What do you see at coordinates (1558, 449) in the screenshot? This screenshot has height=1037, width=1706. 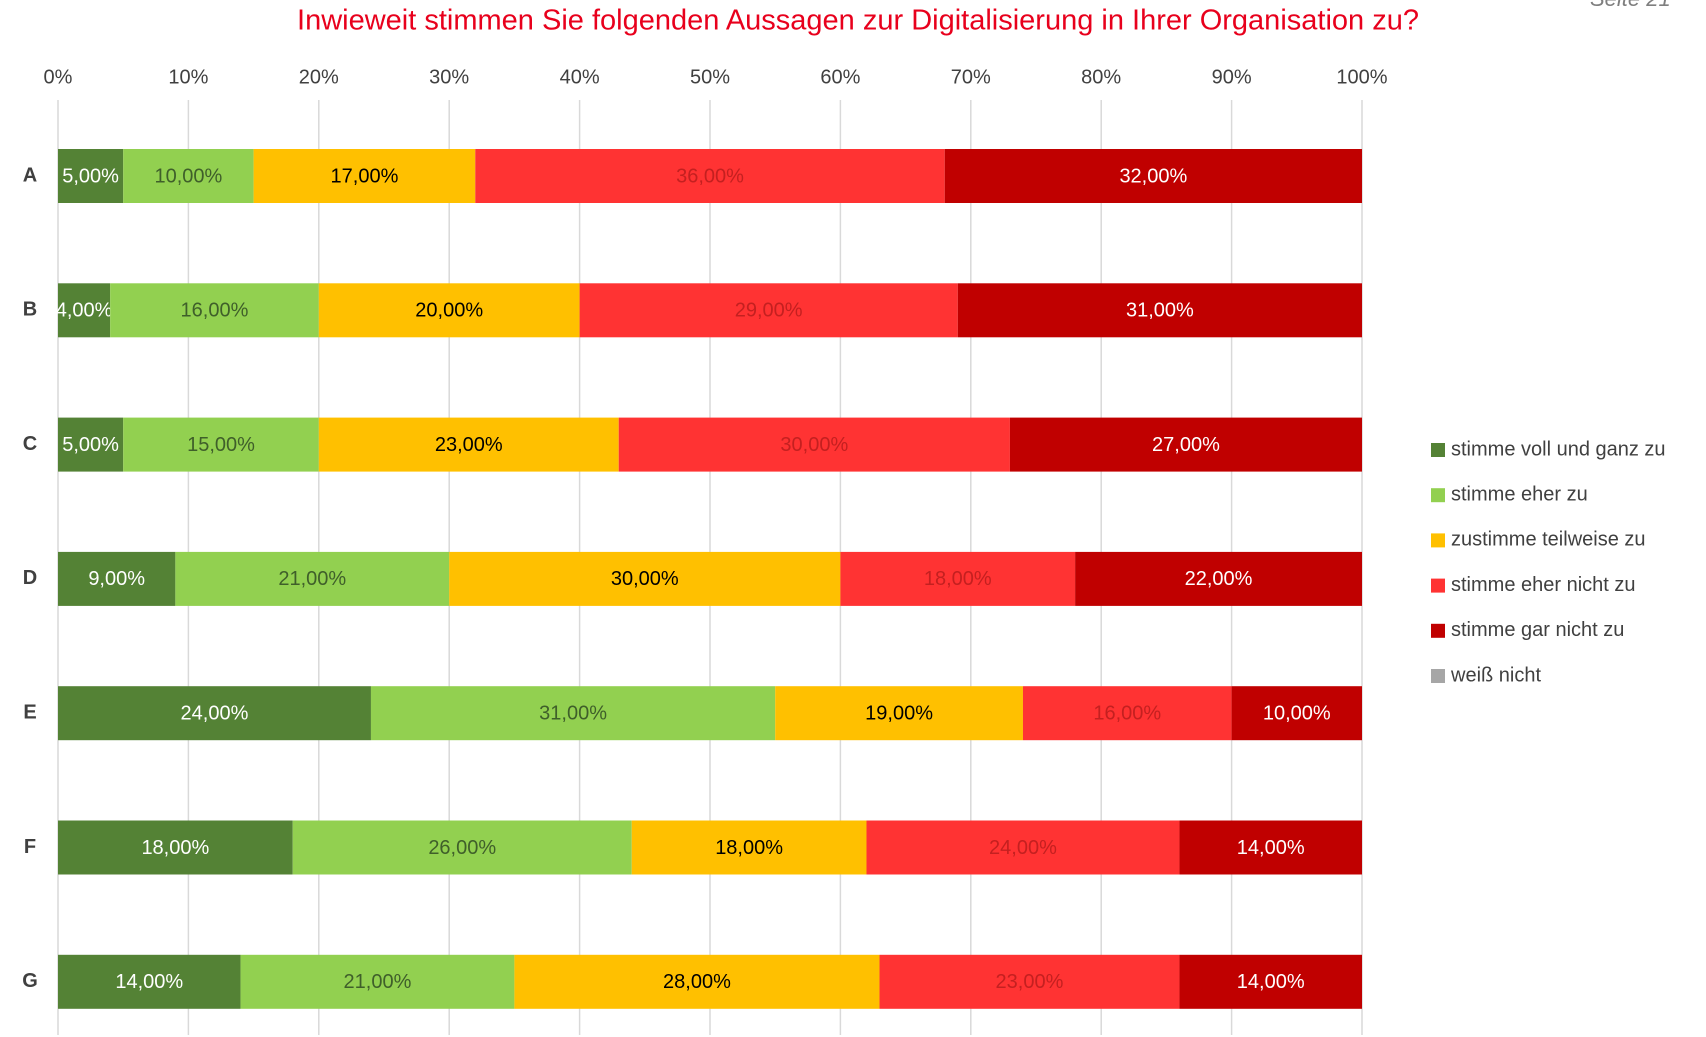 I see `legend-label: stimme voll und ganz zu` at bounding box center [1558, 449].